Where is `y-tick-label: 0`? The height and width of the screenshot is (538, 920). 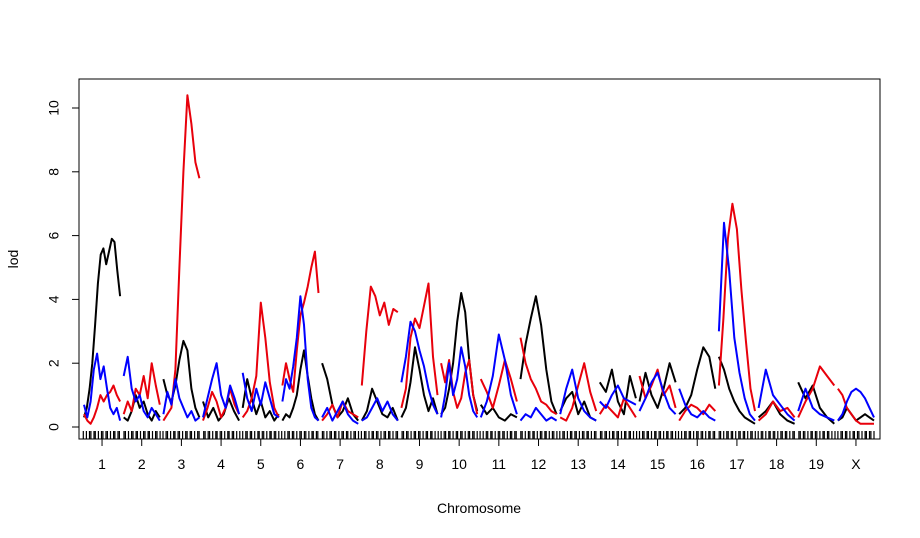 y-tick-label: 0 is located at coordinates (54, 427).